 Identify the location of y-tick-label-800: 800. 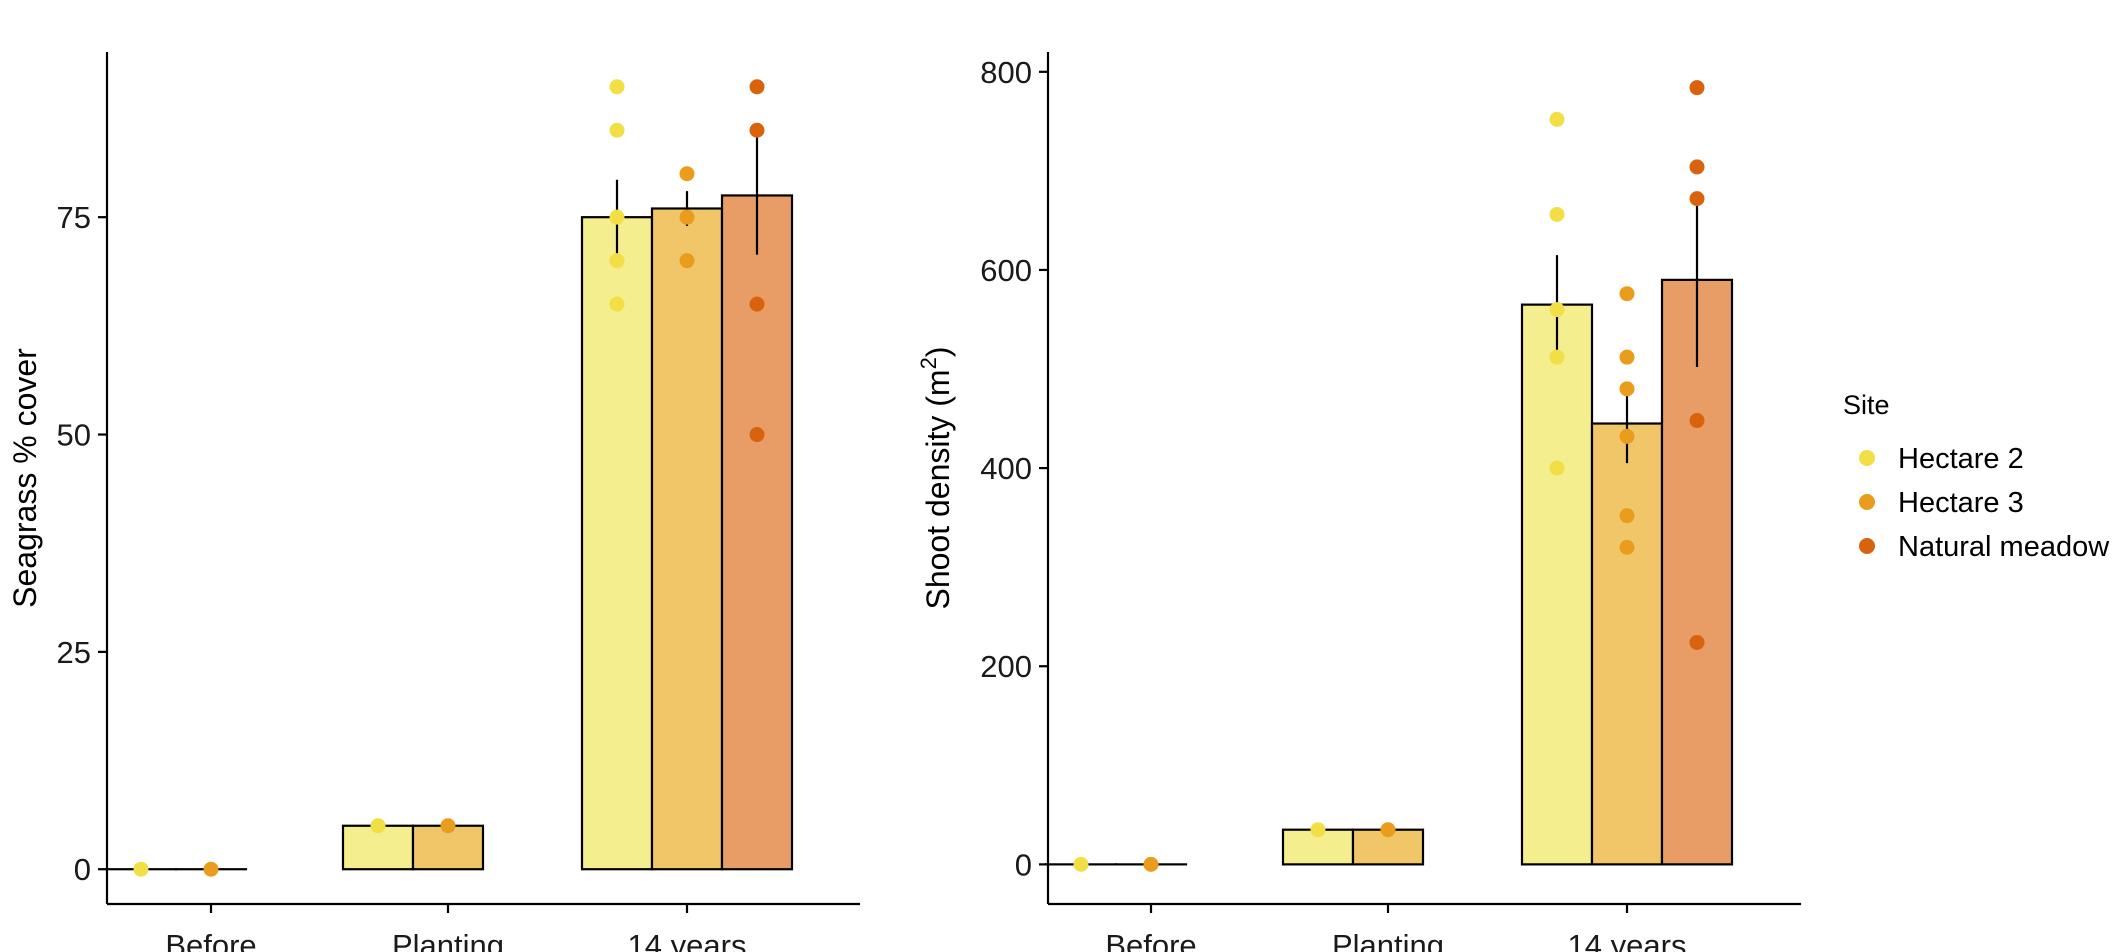
(1006, 72).